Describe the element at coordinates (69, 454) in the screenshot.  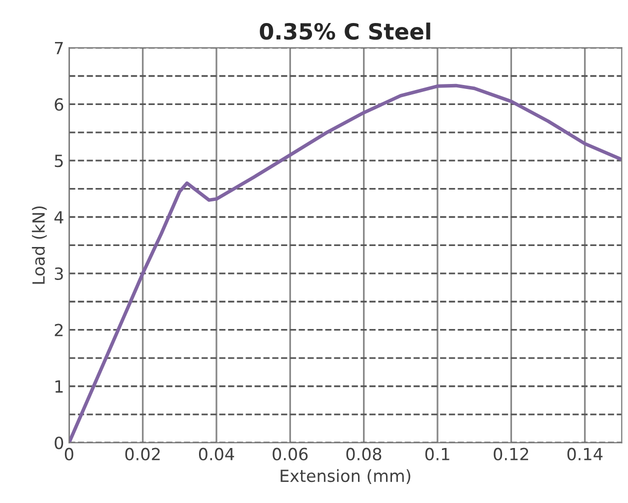
I see `x-tick-label: 0` at that location.